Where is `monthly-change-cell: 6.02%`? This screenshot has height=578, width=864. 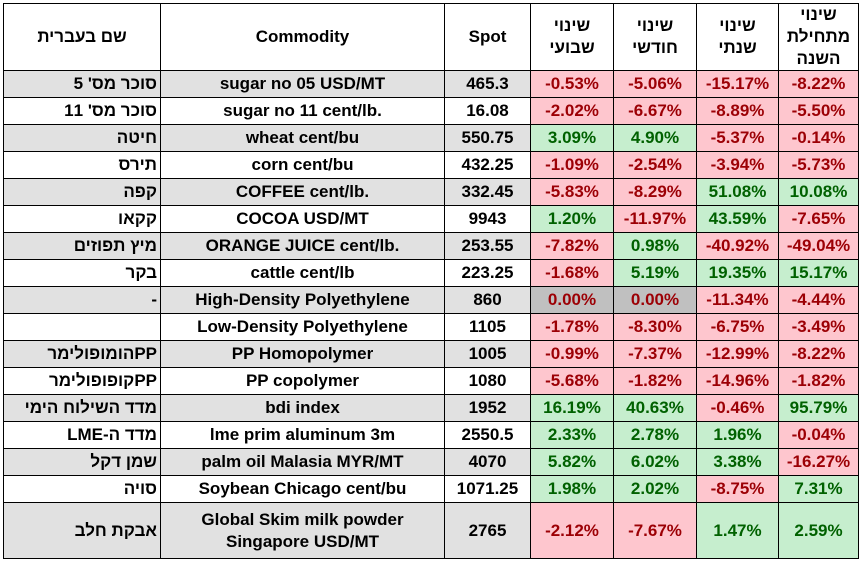 monthly-change-cell: 6.02% is located at coordinates (655, 462).